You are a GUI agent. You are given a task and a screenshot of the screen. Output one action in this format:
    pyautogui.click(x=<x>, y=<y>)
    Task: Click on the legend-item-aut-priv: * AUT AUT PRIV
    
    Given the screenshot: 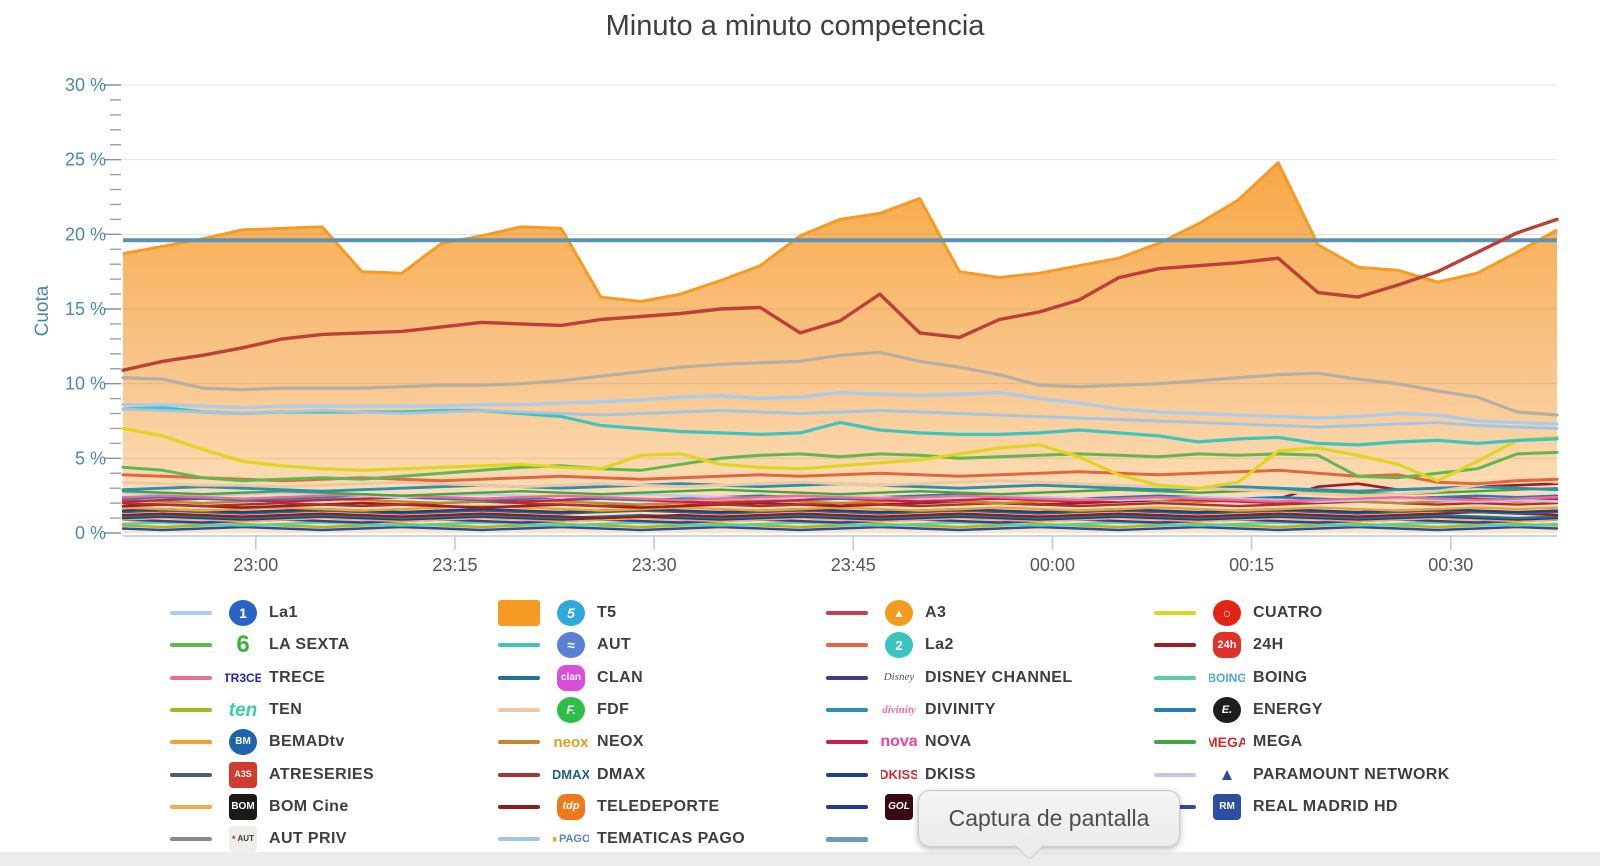 What is the action you would take?
    pyautogui.click(x=334, y=839)
    